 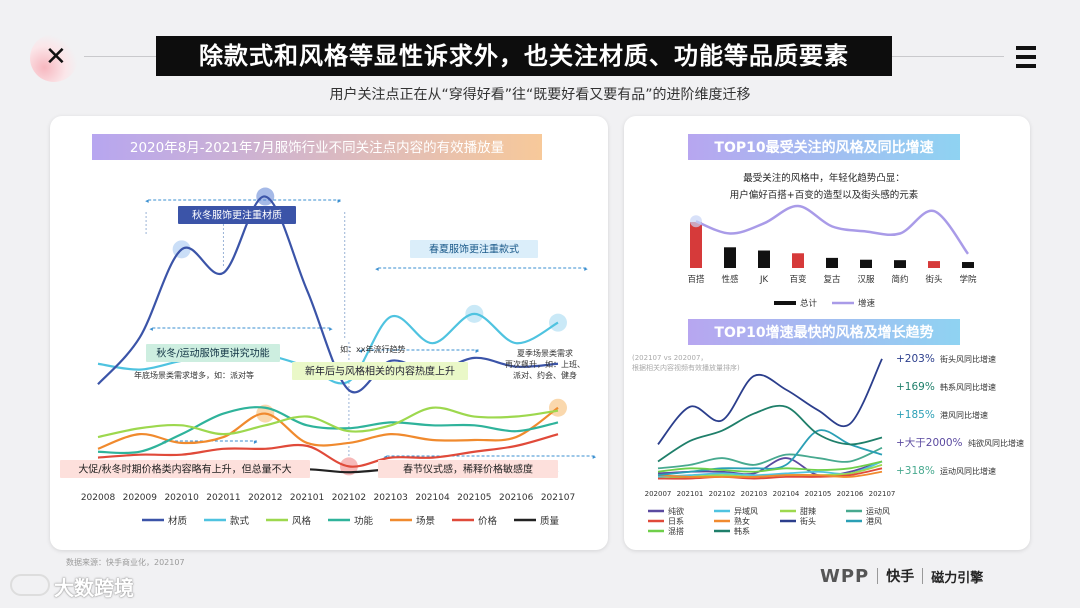 I want to click on series-line-风格, so click(x=328, y=422).